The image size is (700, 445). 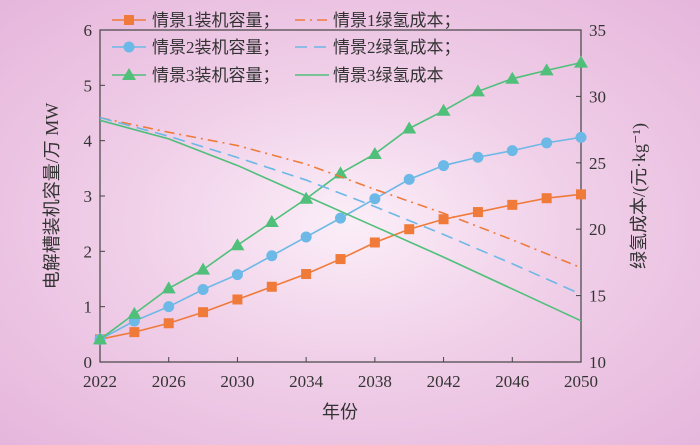 I want to click on legend-label: 情景1绿氢成本；, so click(x=397, y=20).